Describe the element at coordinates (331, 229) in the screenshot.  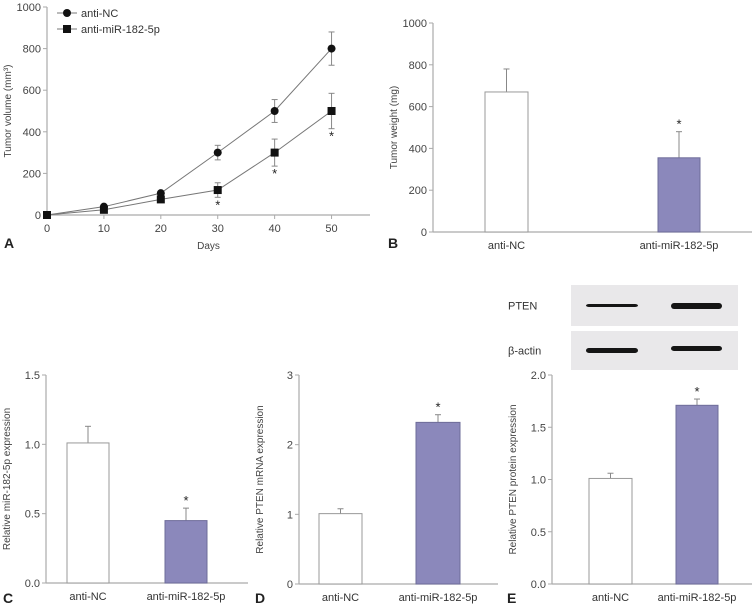
I see `x-tick-label: 50` at that location.